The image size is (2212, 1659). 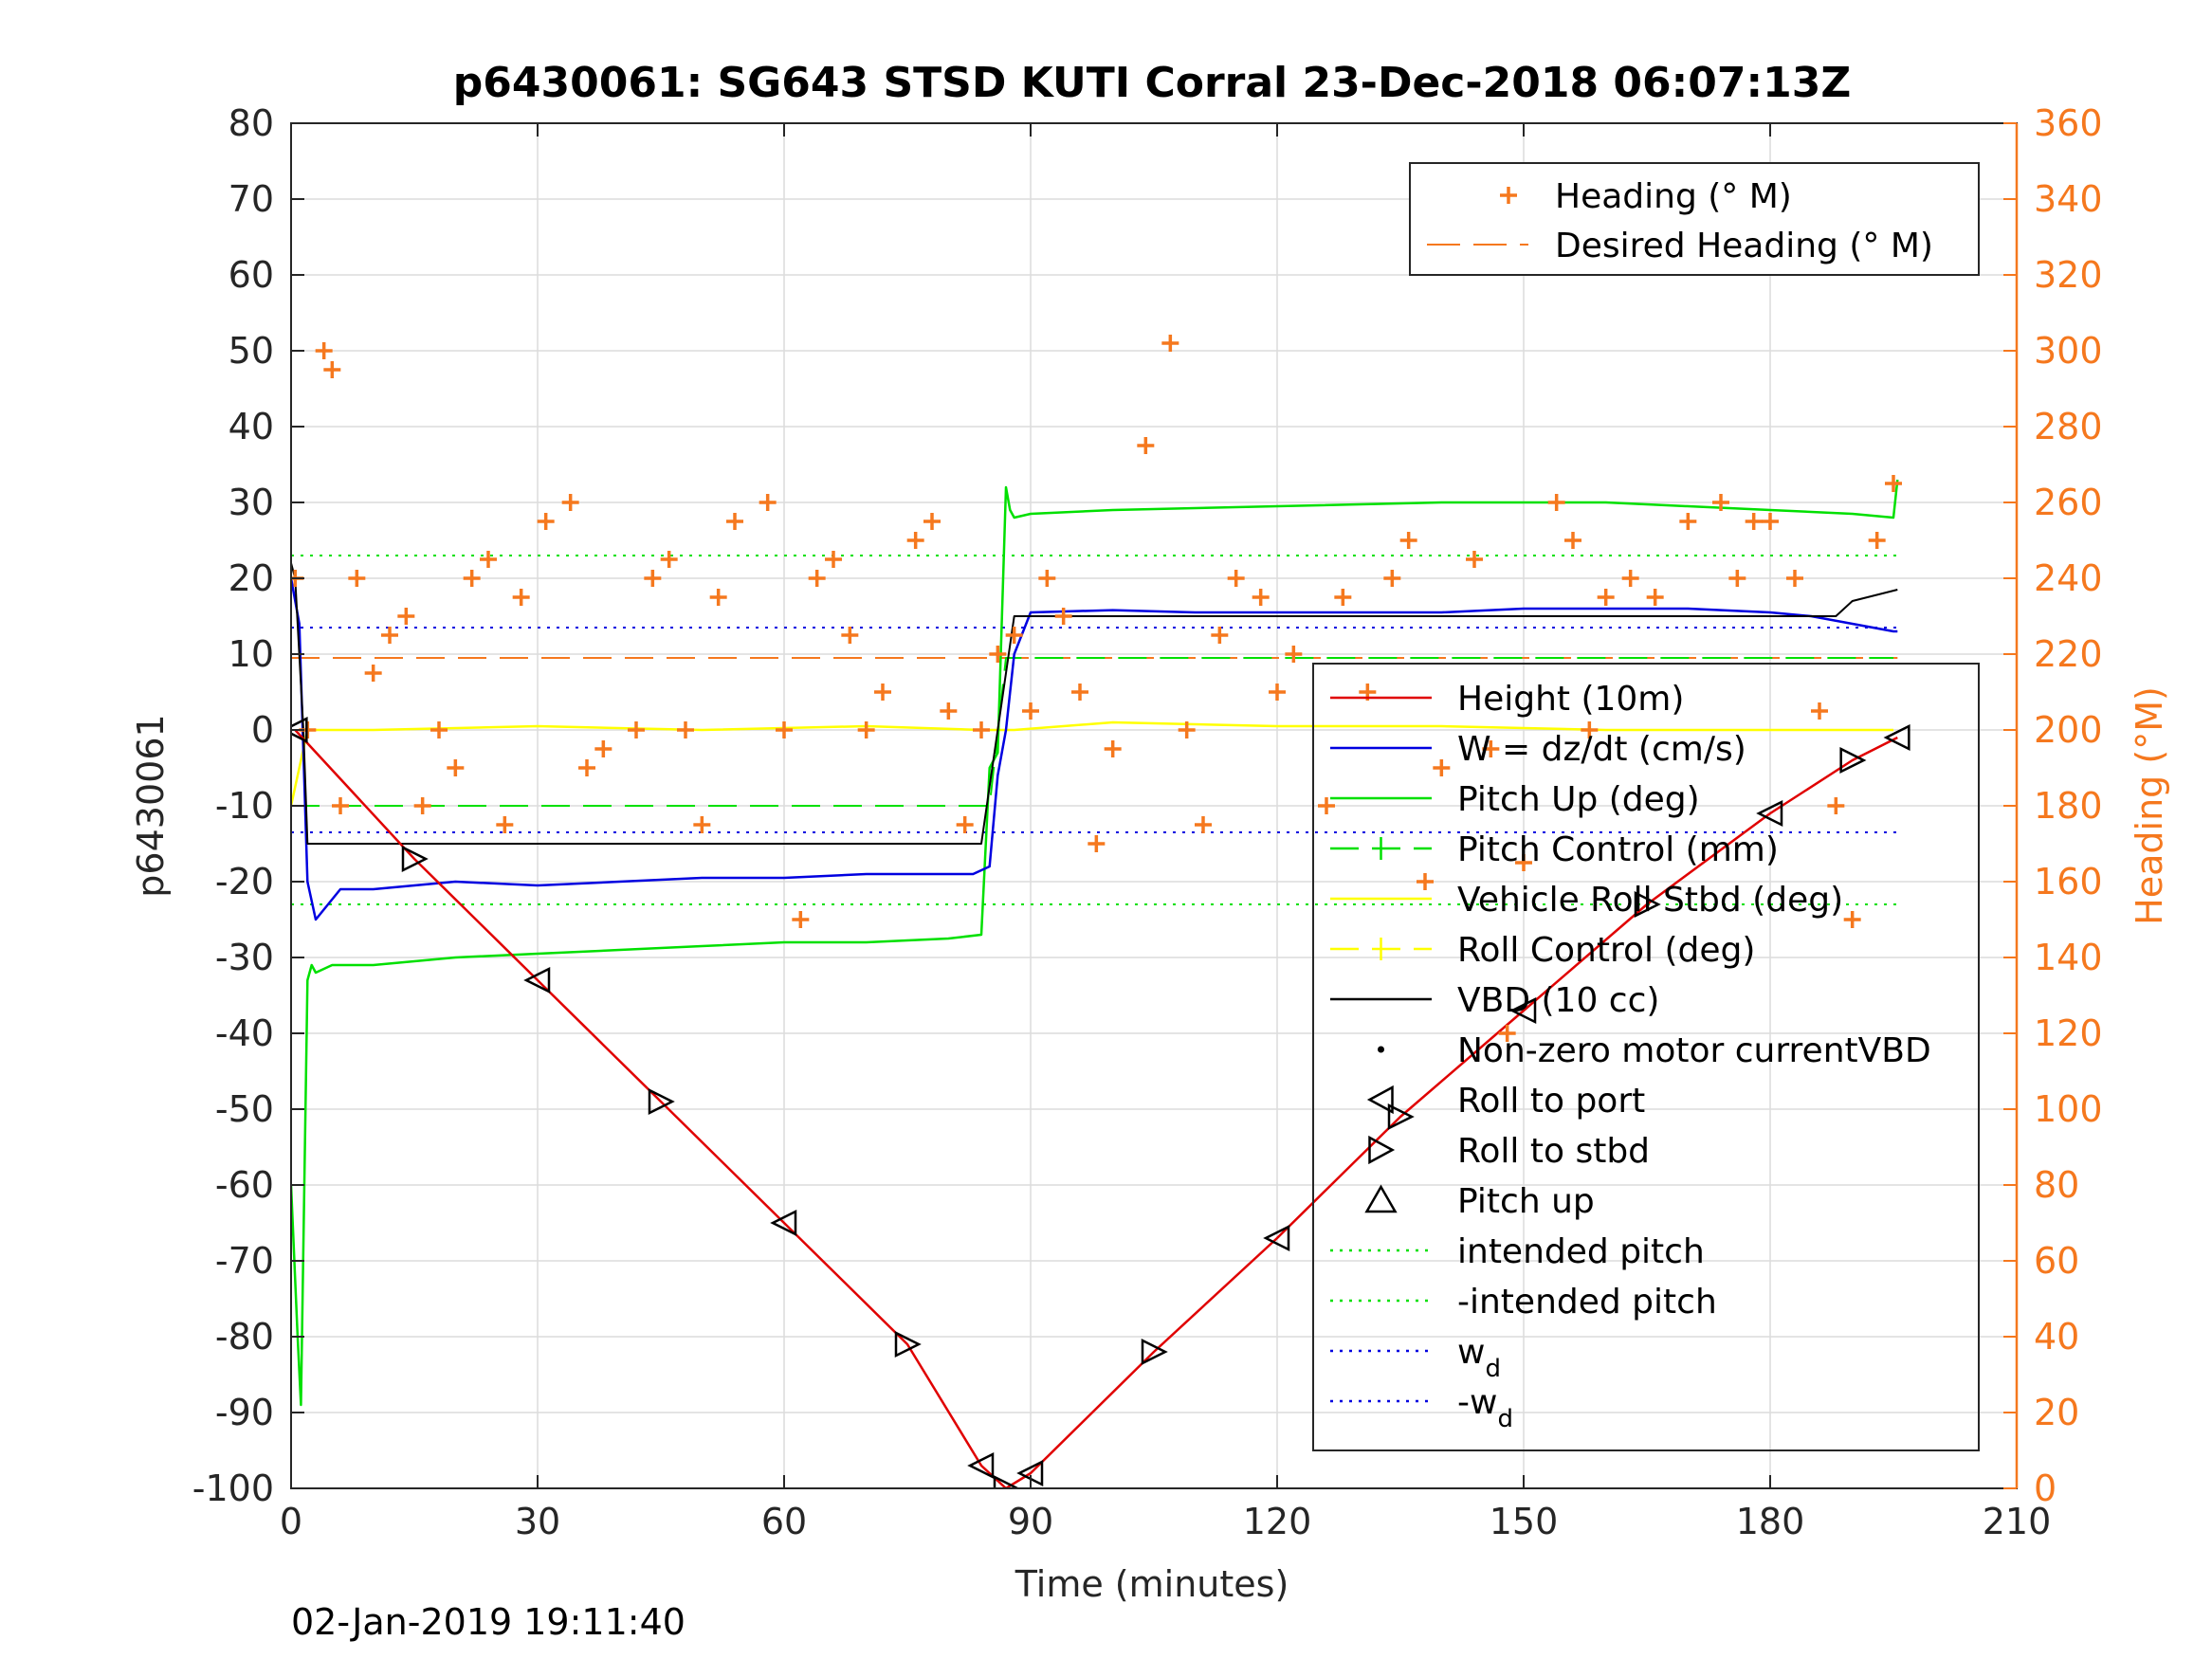 I want to click on legend-main-label: Pitch up, so click(x=1526, y=1201).